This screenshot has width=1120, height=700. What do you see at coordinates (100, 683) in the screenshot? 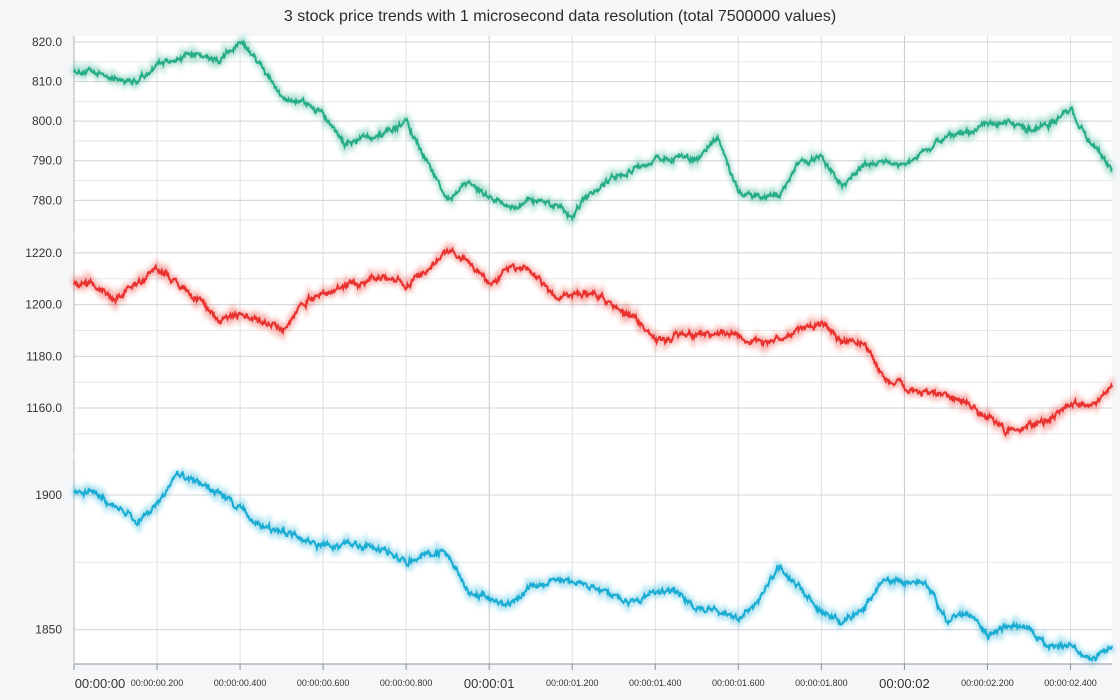
I see `x-tick-label: 00:00:00` at bounding box center [100, 683].